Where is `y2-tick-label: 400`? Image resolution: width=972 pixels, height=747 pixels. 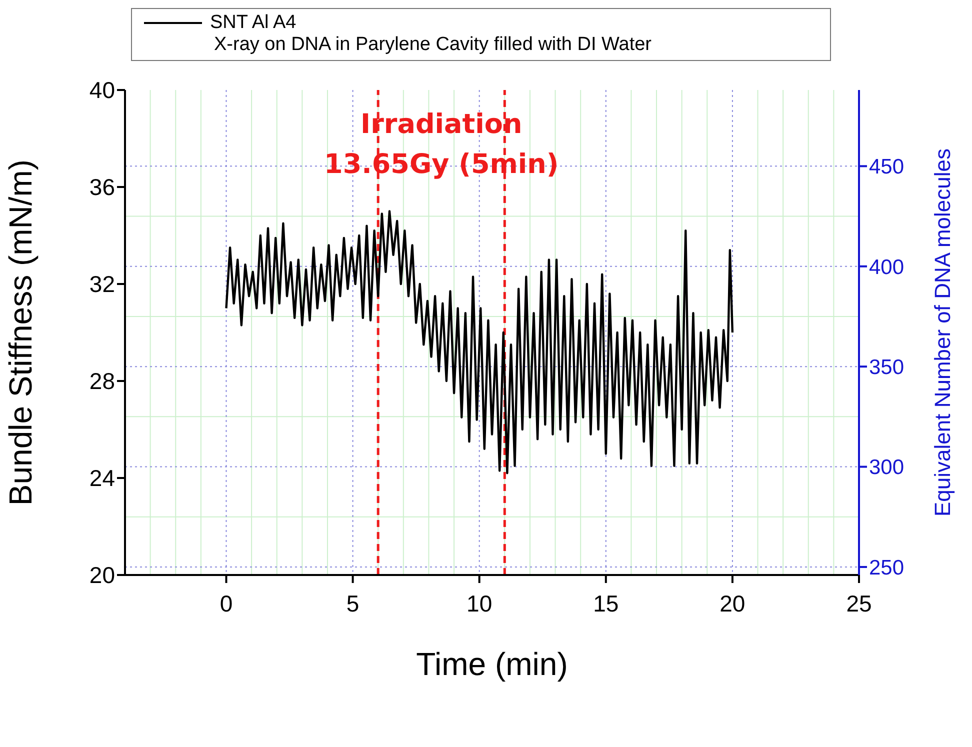
y2-tick-label: 400 is located at coordinates (886, 267).